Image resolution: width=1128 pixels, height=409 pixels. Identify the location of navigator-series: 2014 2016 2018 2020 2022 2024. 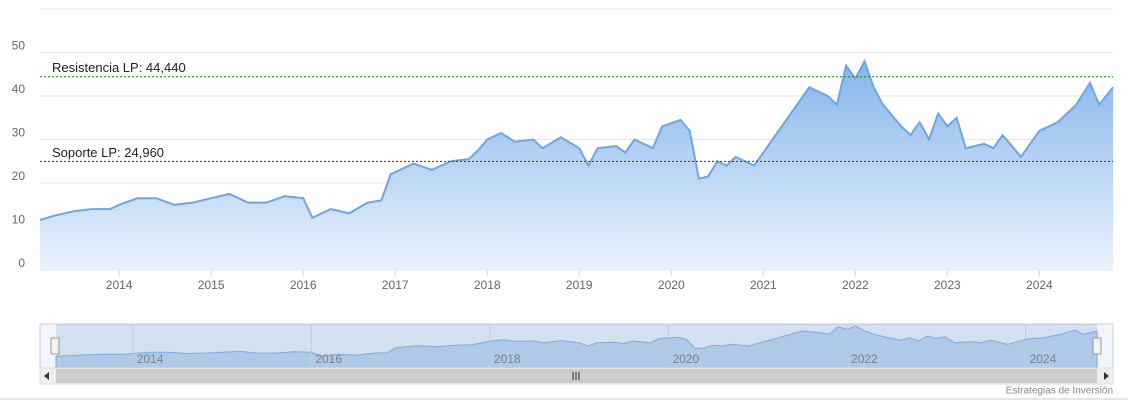
(576, 346).